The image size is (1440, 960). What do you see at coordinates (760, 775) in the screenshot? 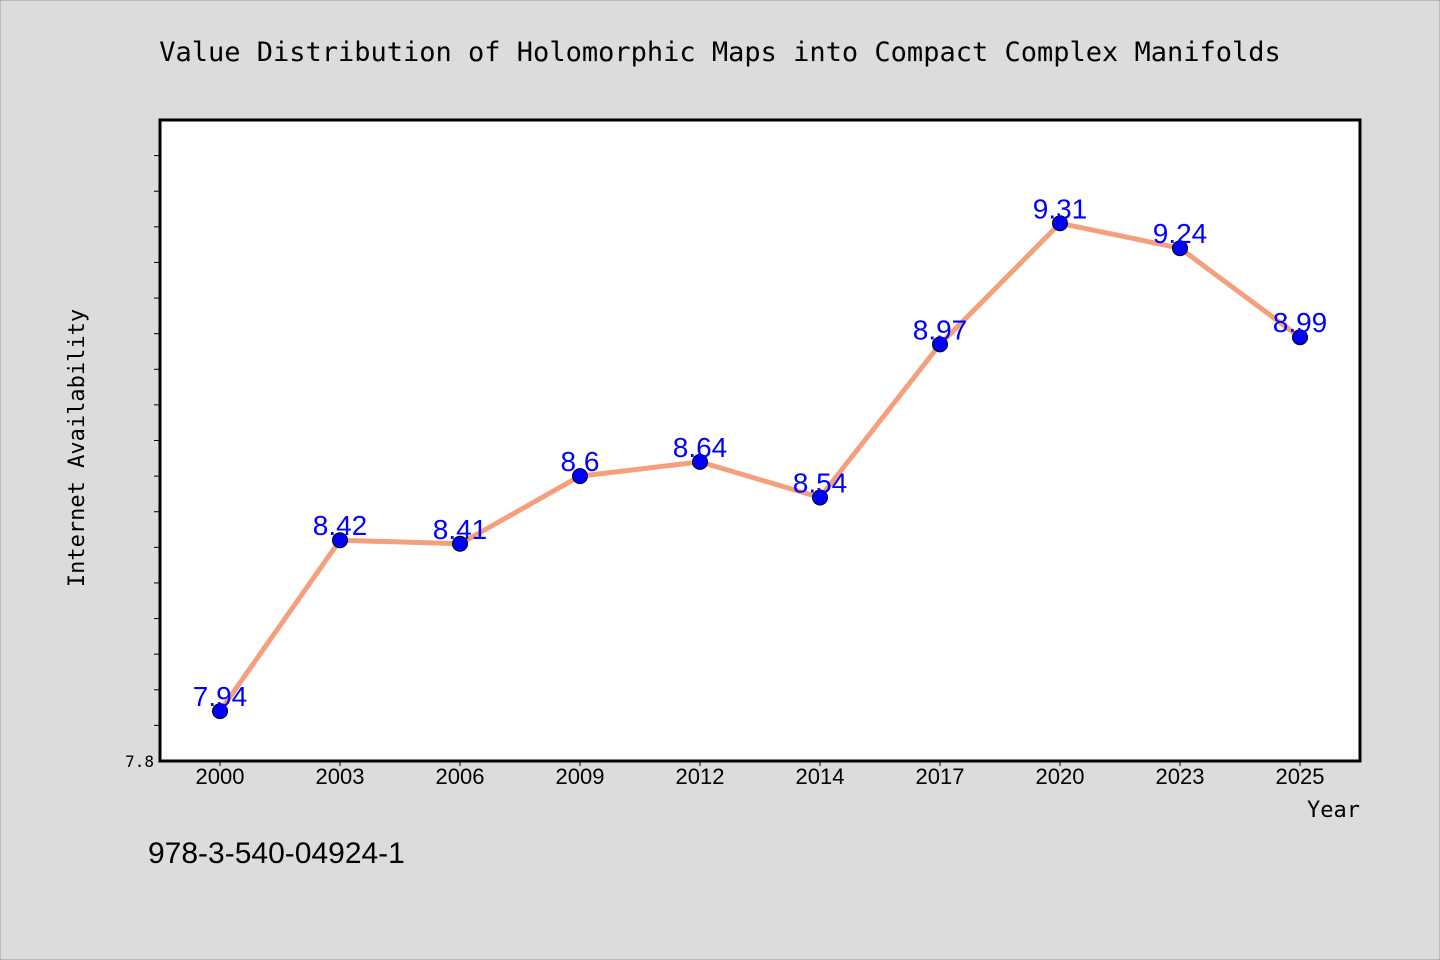
I see `x-axis-ticks: 2000 2003 2006 2009 2012 2014 2017 2020 2023 2025` at bounding box center [760, 775].